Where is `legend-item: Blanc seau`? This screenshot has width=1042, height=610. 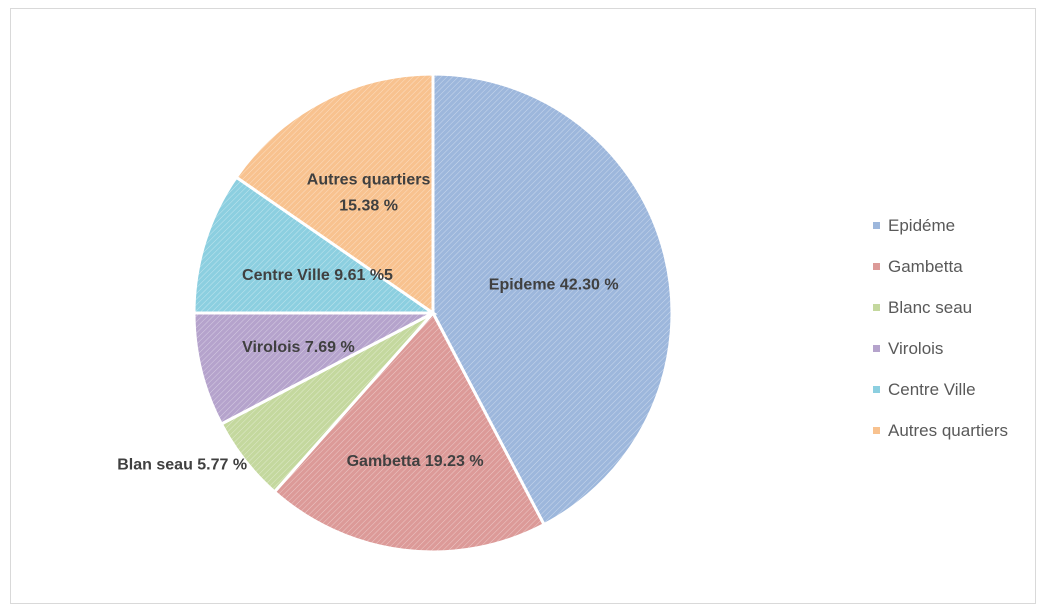
legend-item: Blanc seau is located at coordinates (940, 307).